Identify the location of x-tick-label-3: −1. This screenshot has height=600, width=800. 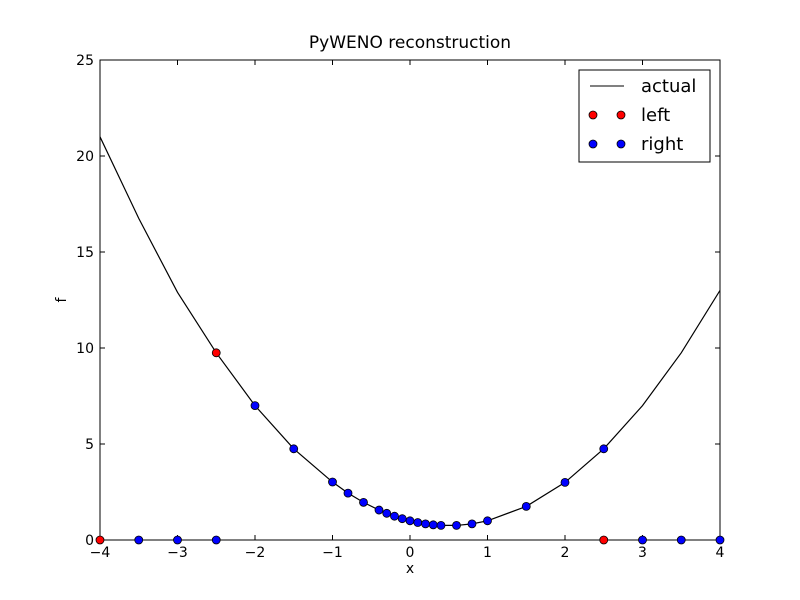
(332, 553).